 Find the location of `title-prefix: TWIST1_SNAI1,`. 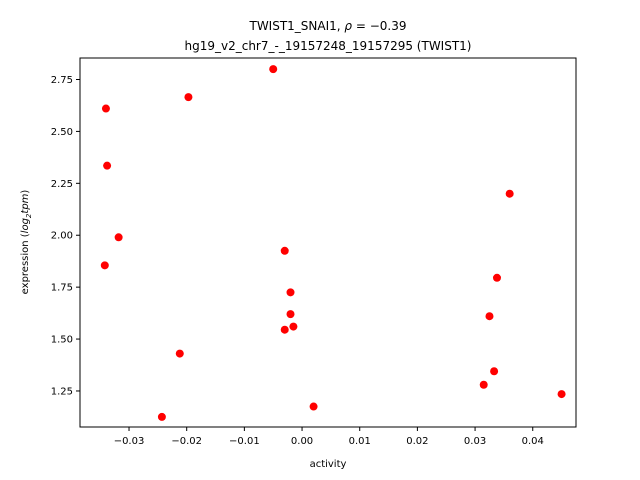

title-prefix: TWIST1_SNAI1, is located at coordinates (296, 26).